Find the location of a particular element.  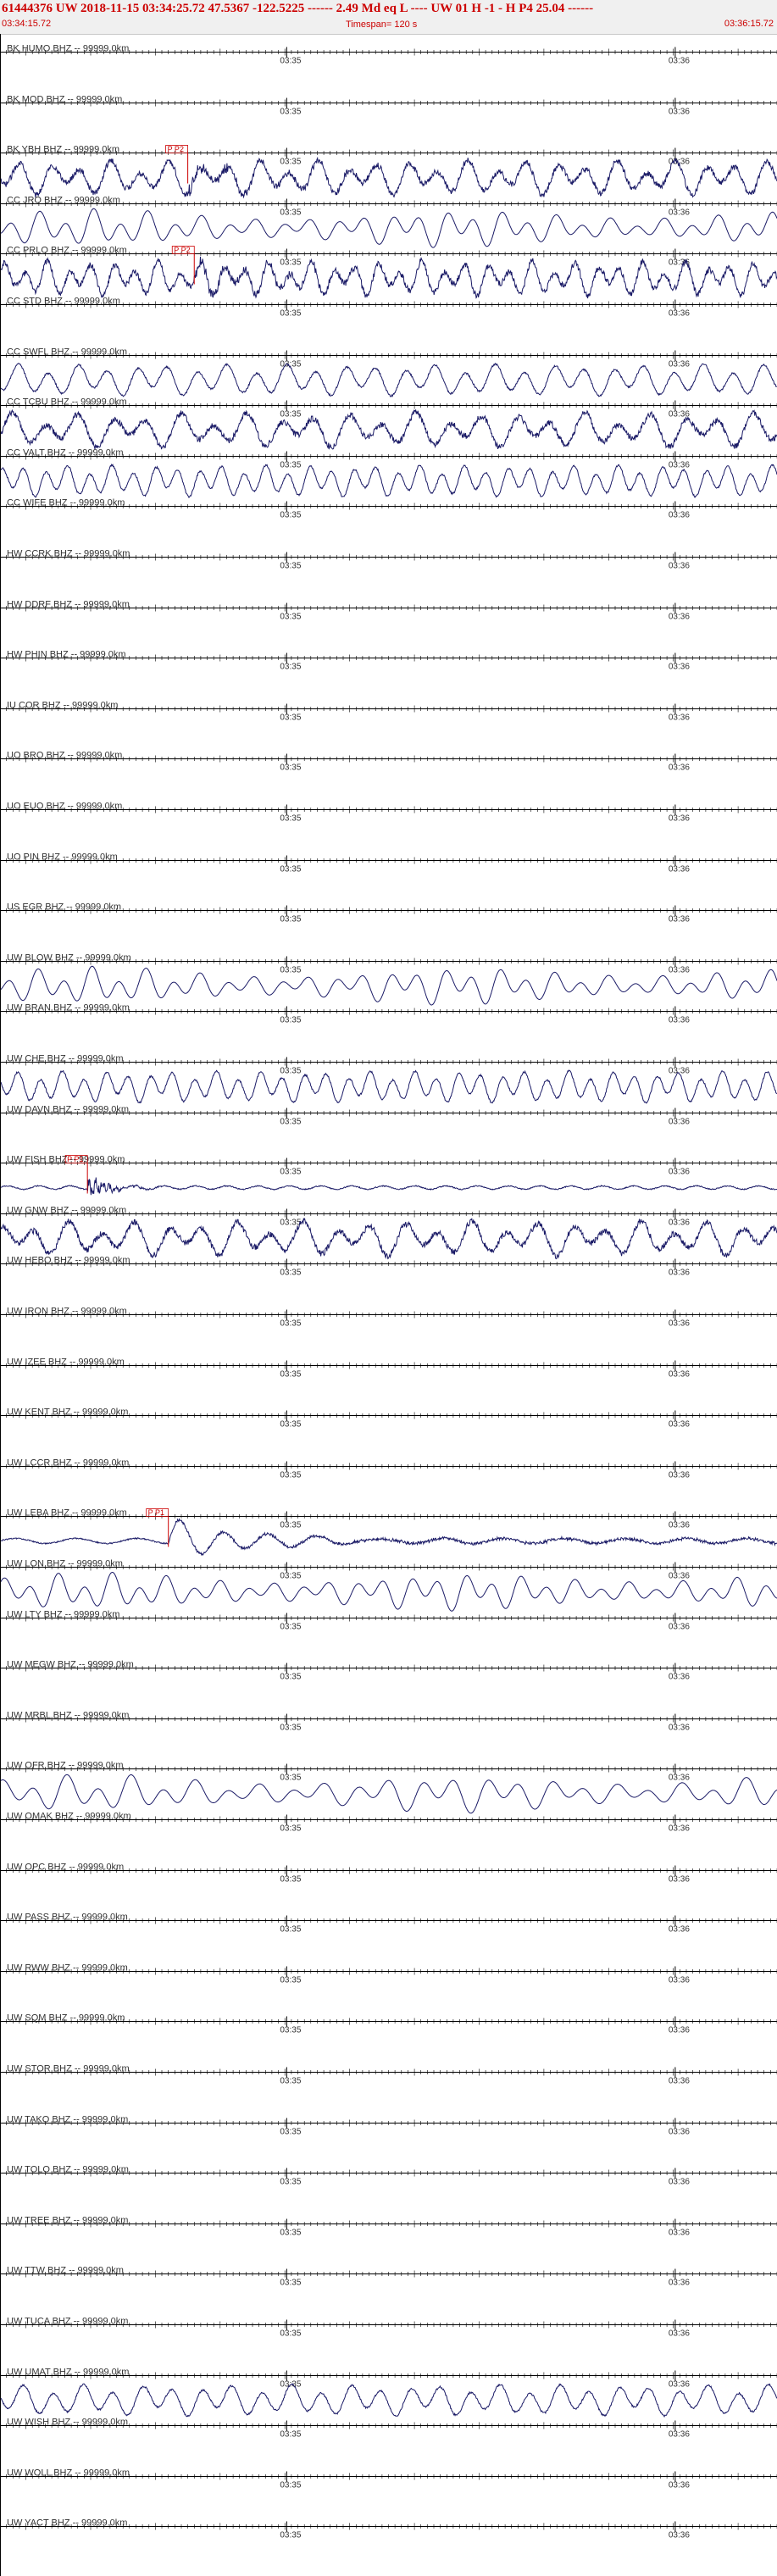

end-time: 03:36:15.72 is located at coordinates (749, 24).